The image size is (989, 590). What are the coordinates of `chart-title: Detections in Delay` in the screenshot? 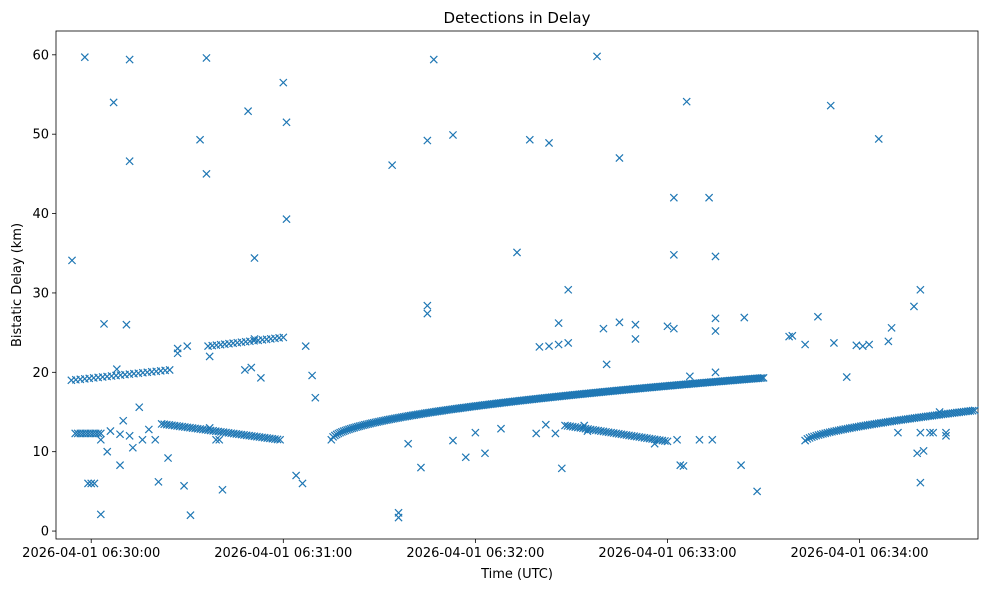 It's located at (517, 18).